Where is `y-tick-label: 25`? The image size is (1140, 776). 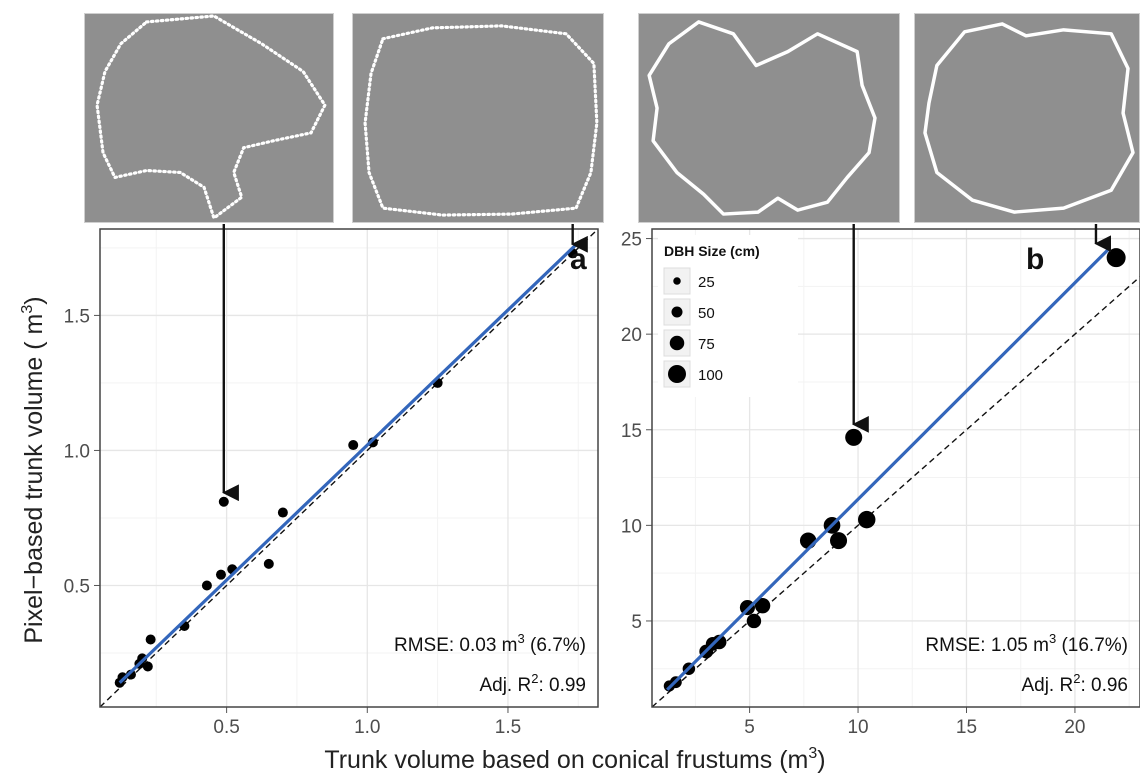 y-tick-label: 25 is located at coordinates (631, 240).